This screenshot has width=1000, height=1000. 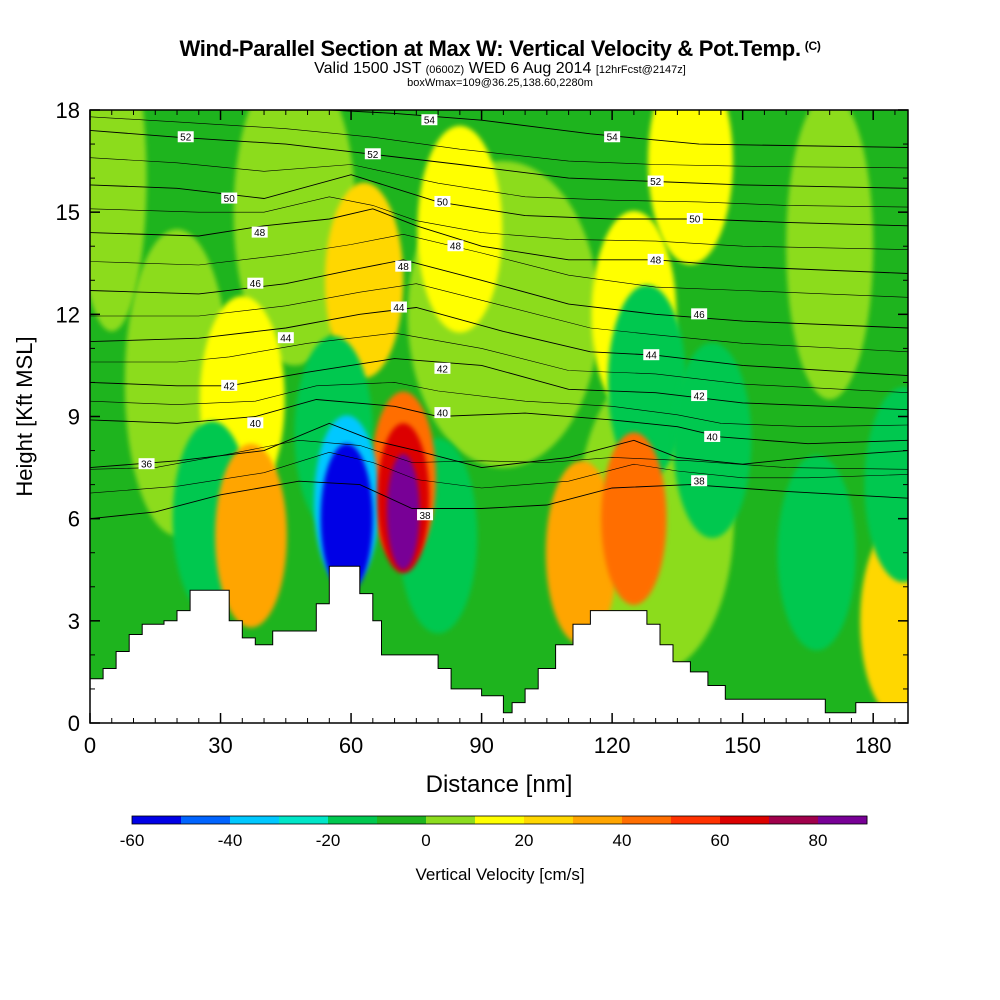 I want to click on x-tick-label: 150, so click(x=742, y=745).